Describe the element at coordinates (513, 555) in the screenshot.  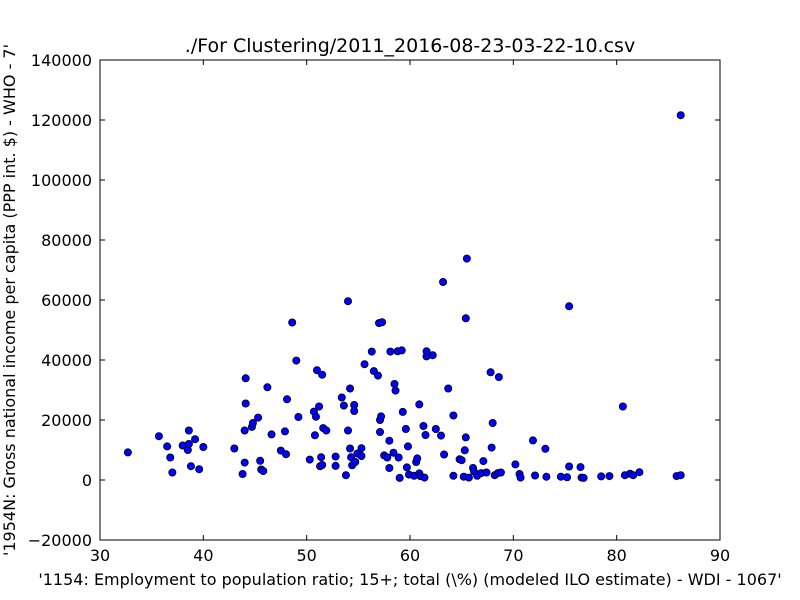
I see `x-tick-label: 70` at that location.